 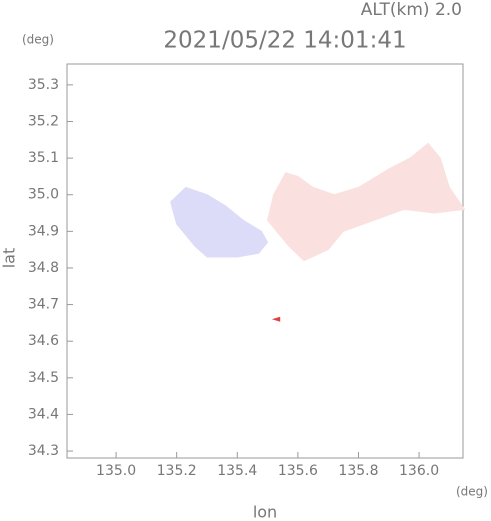 I want to click on y-axis-label: lat, so click(x=9, y=258).